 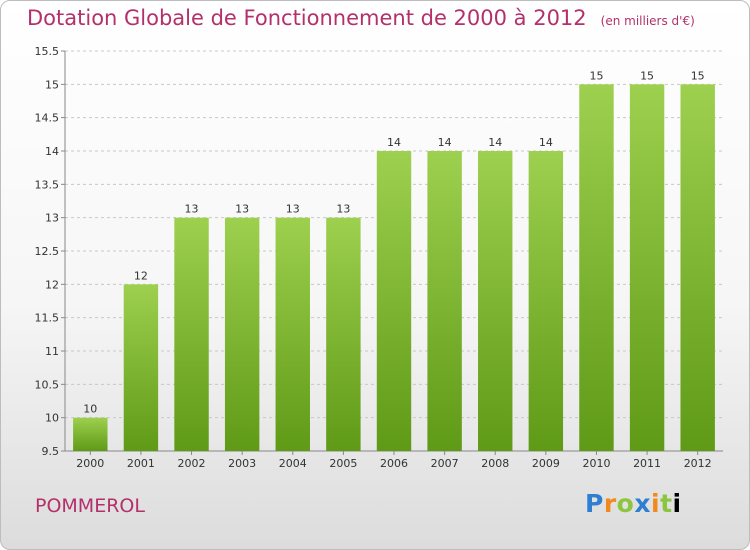 What do you see at coordinates (51, 451) in the screenshot?
I see `y-tick-label: 9.5` at bounding box center [51, 451].